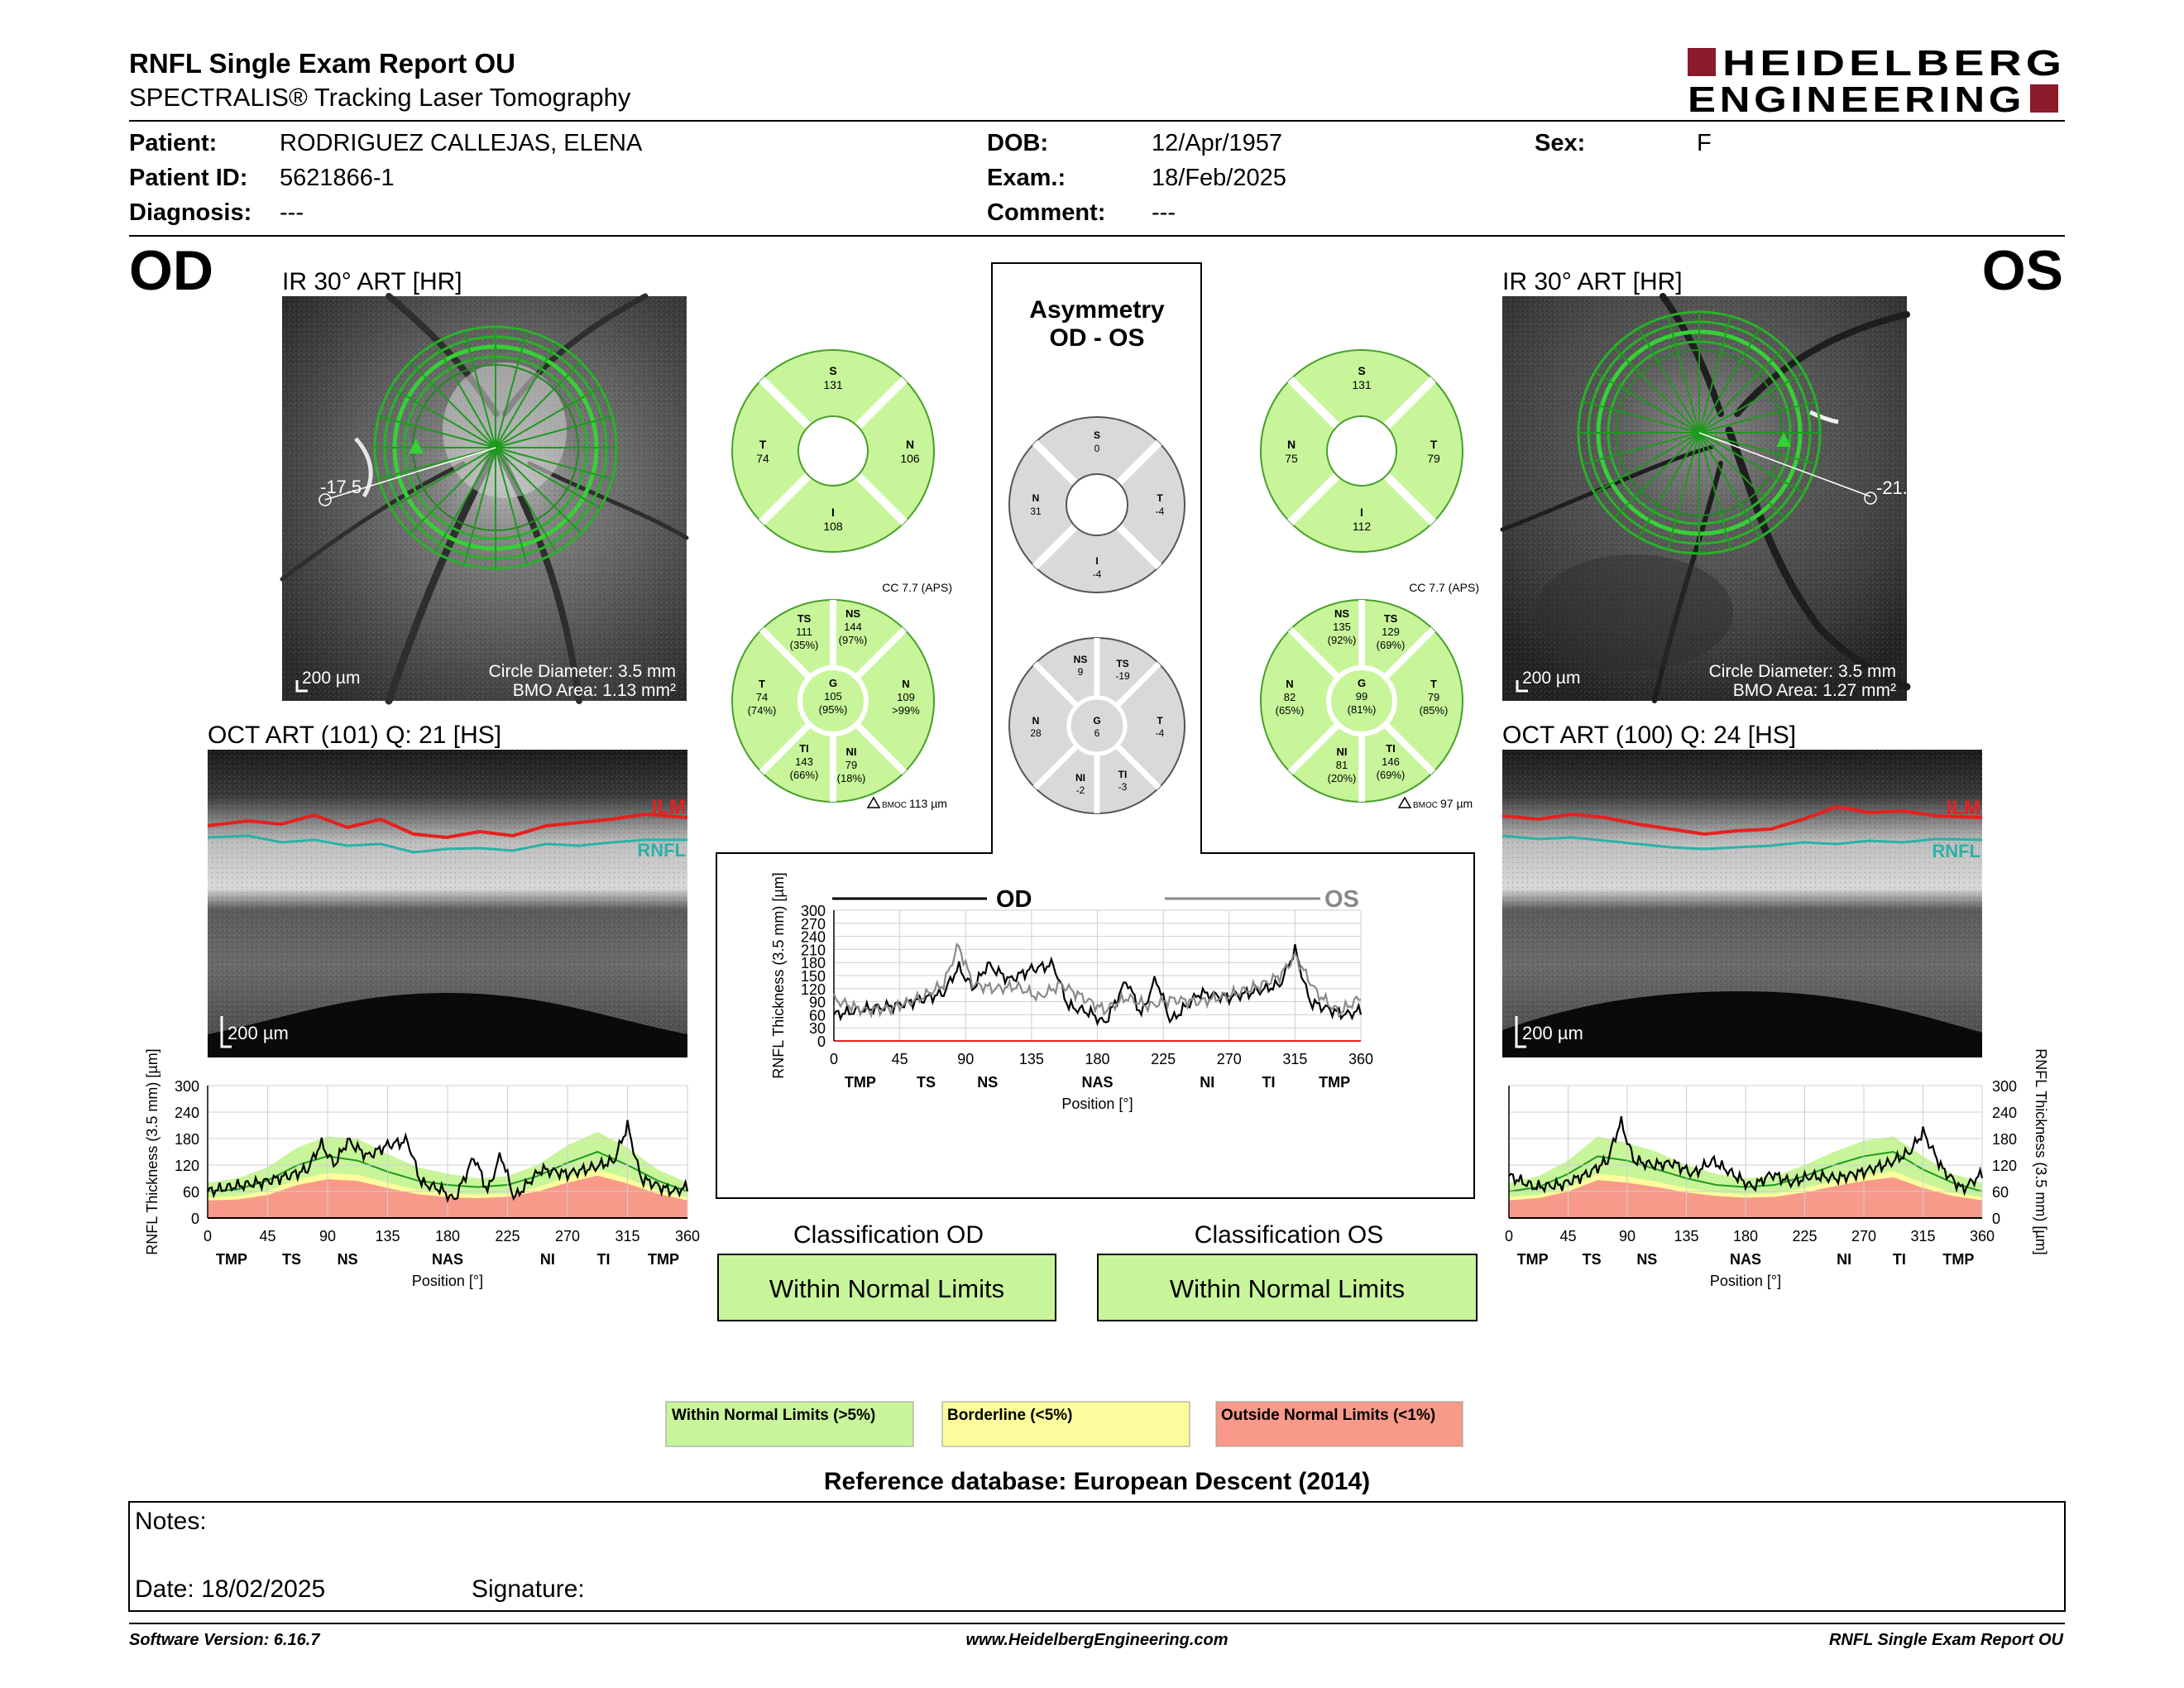 This screenshot has width=2184, height=1688. What do you see at coordinates (1342, 627) in the screenshot?
I see `os-sec-ns-value: 135` at bounding box center [1342, 627].